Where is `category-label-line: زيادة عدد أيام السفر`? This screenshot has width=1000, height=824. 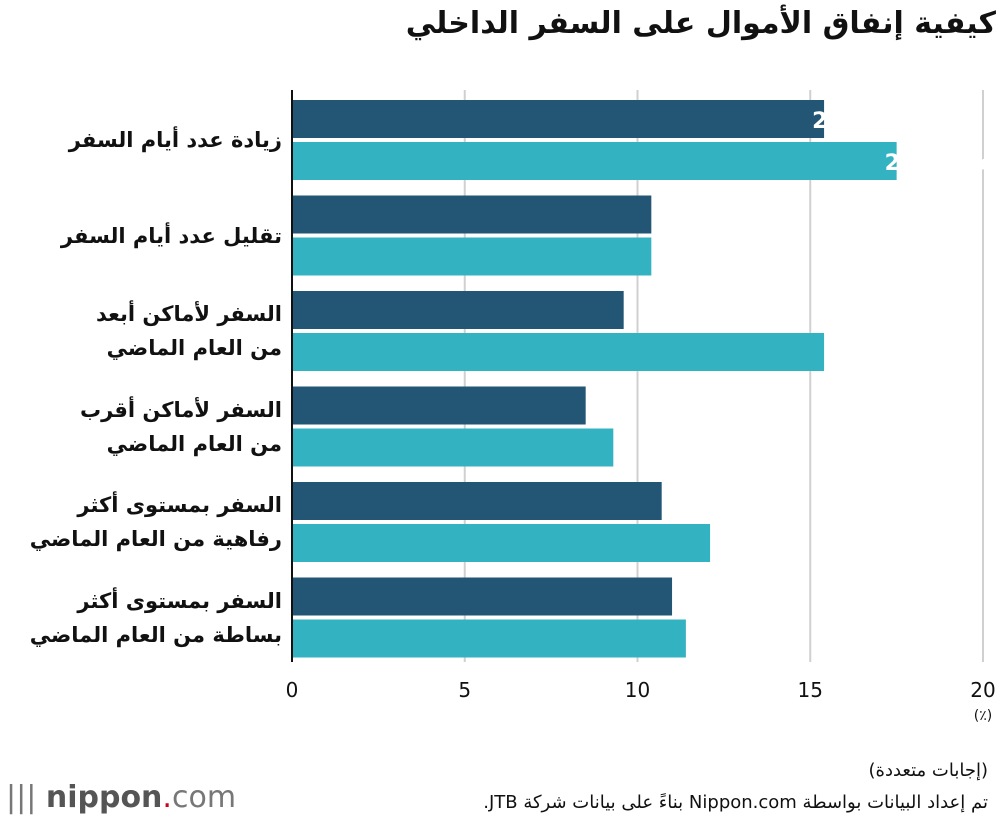
category-label-line: زيادة عدد أيام السفر is located at coordinates (175, 140).